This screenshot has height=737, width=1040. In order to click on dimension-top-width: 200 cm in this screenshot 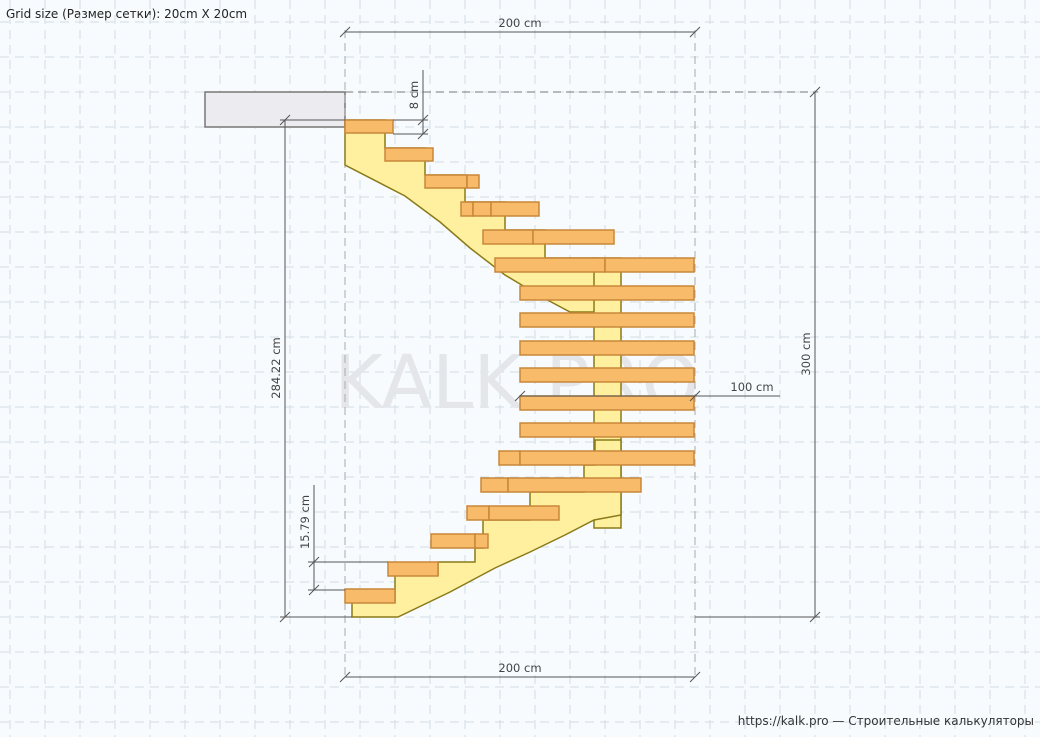, I will do `click(519, 23)`.